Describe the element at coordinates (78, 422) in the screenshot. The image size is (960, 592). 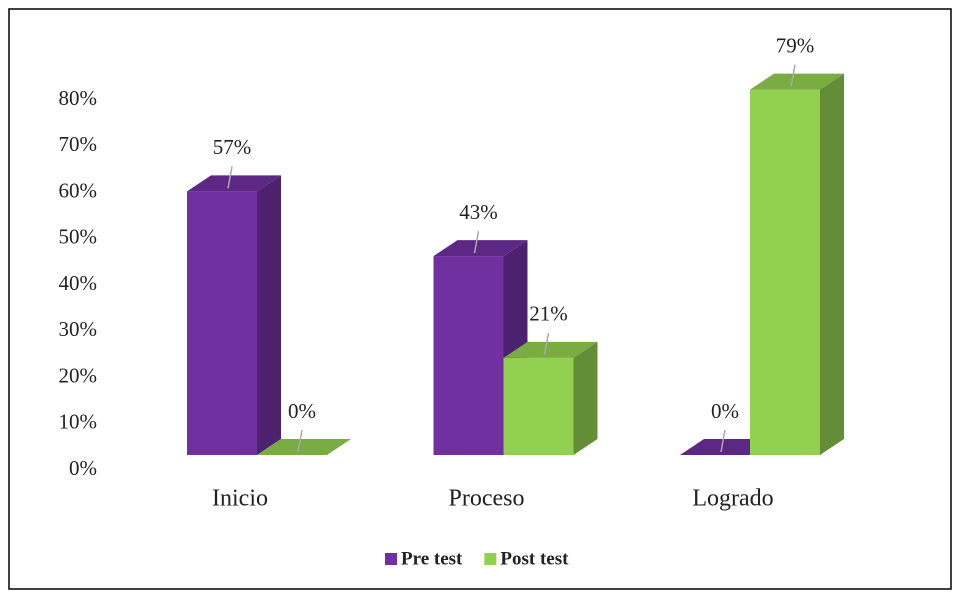
I see `y-tick-label: 10%` at that location.